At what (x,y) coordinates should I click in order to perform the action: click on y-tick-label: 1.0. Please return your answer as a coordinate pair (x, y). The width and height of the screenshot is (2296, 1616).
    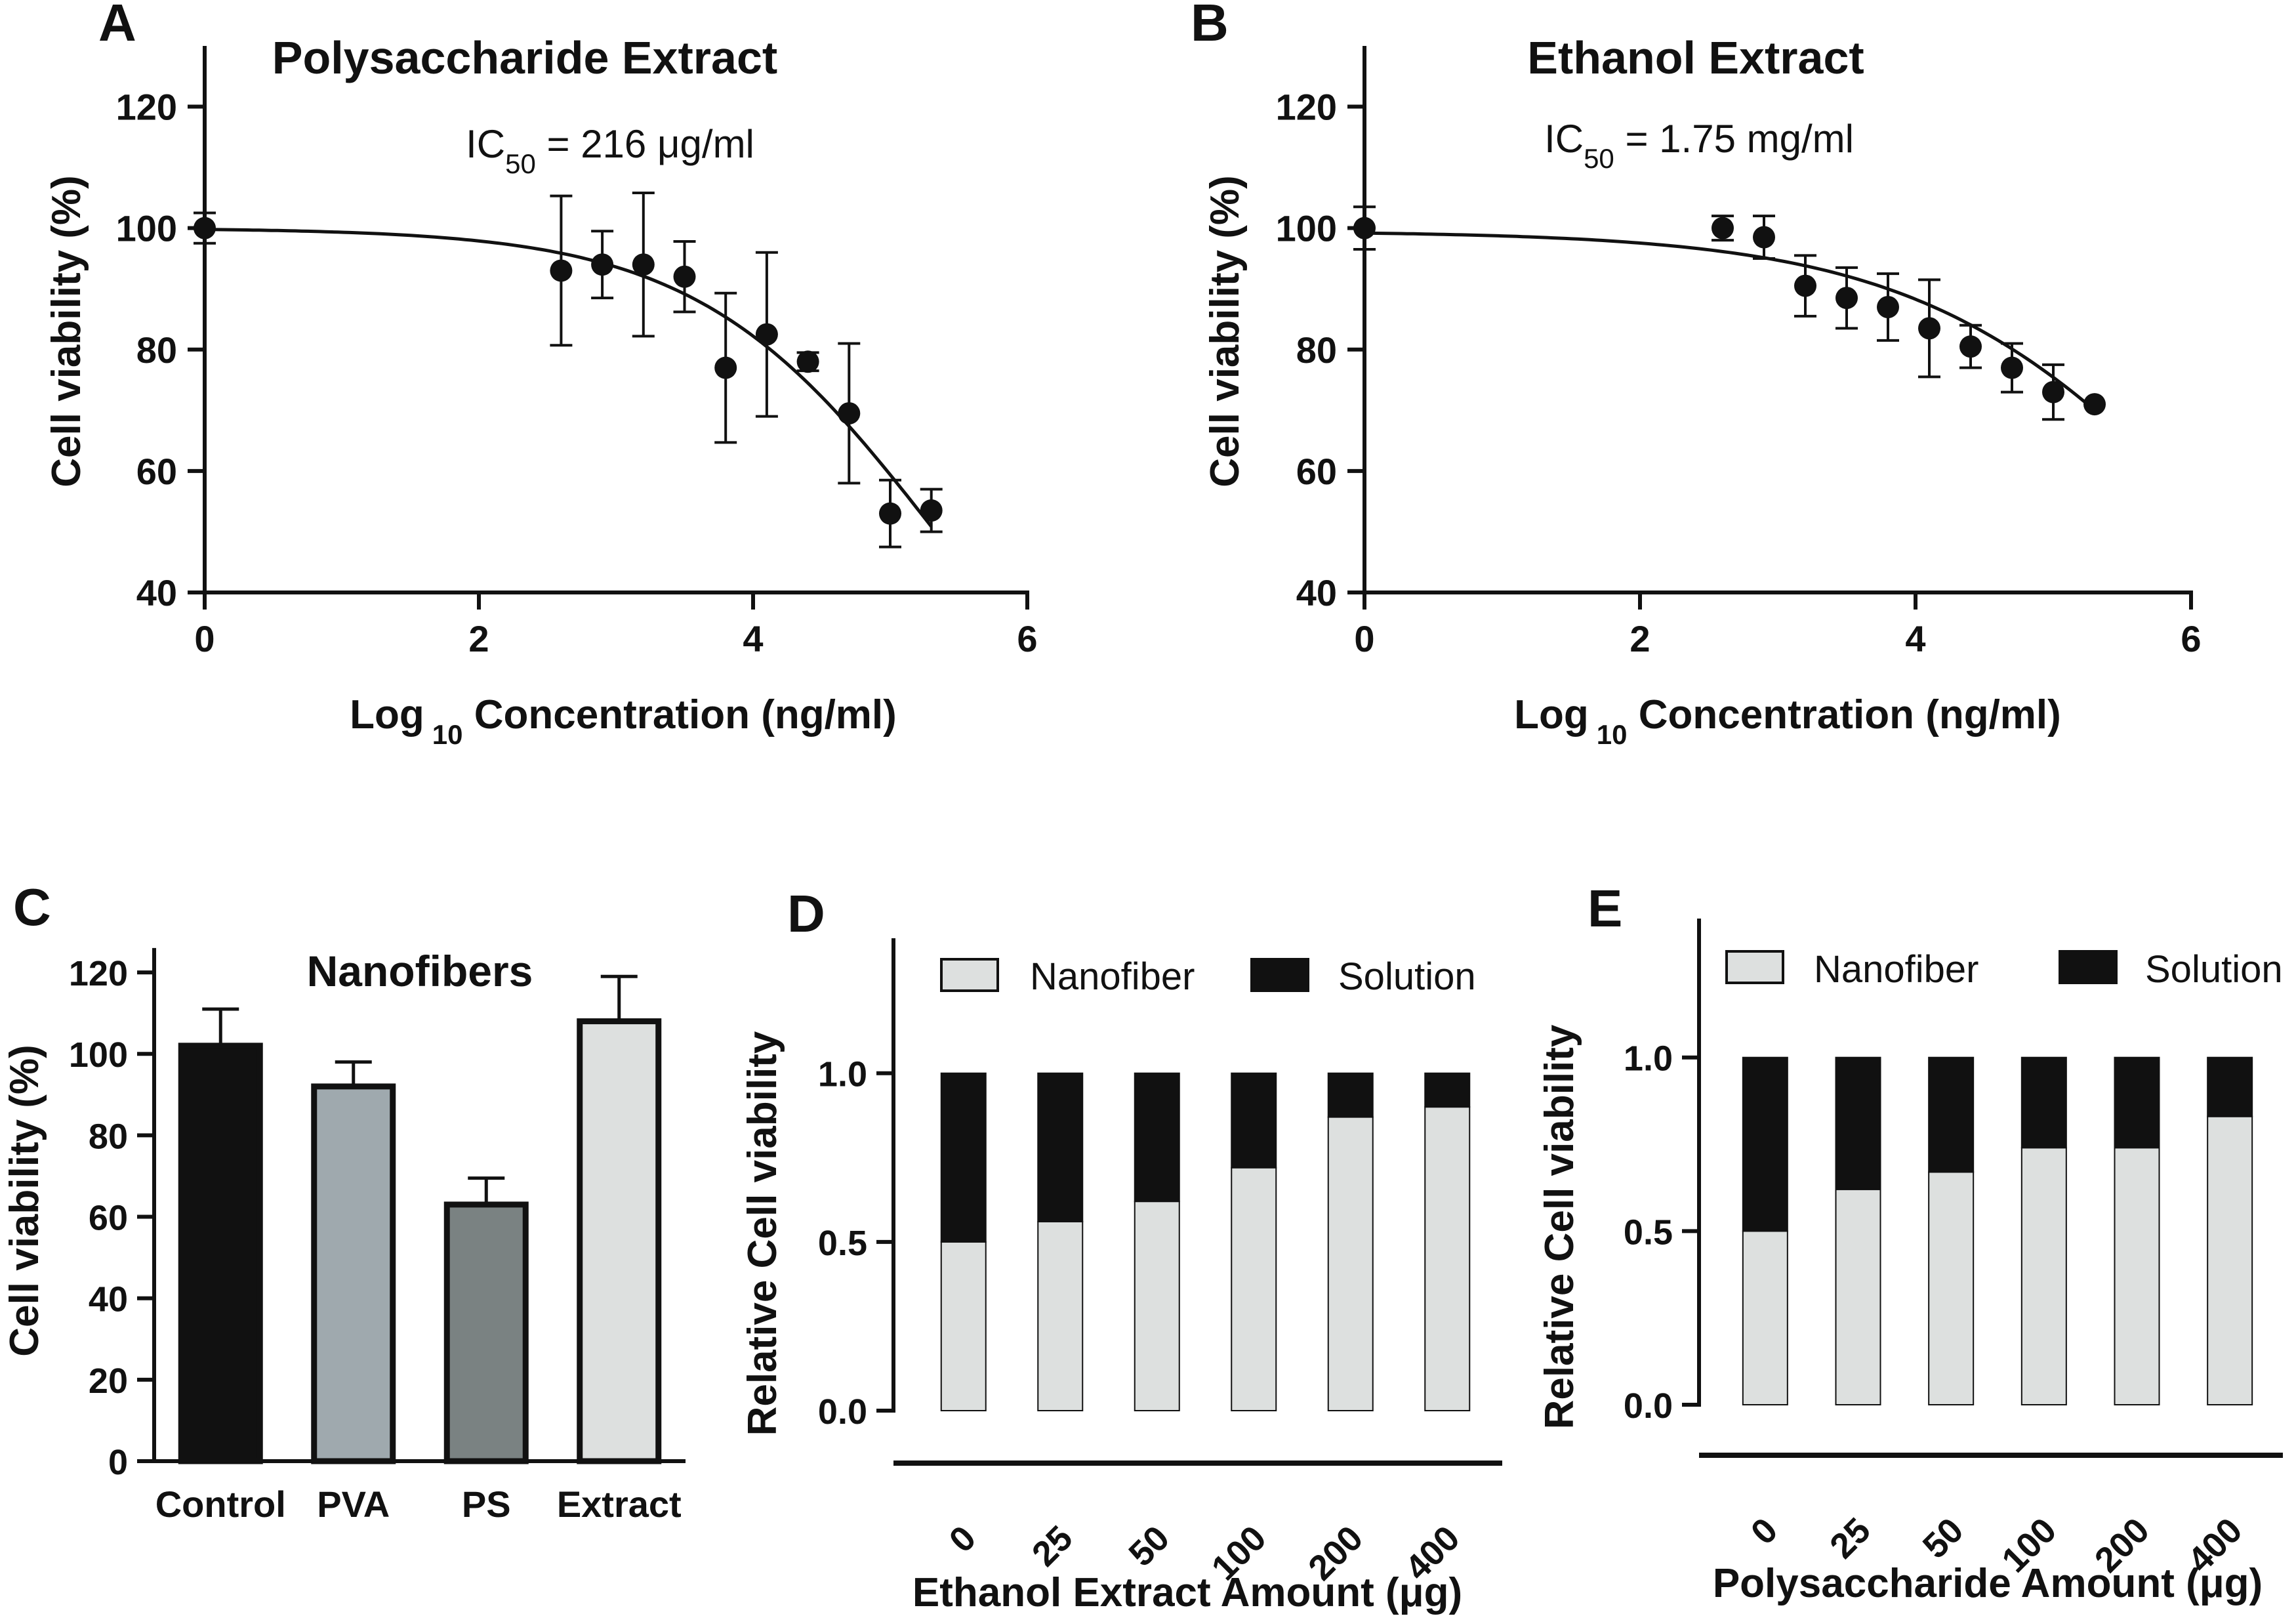
    Looking at the image, I should click on (842, 1074).